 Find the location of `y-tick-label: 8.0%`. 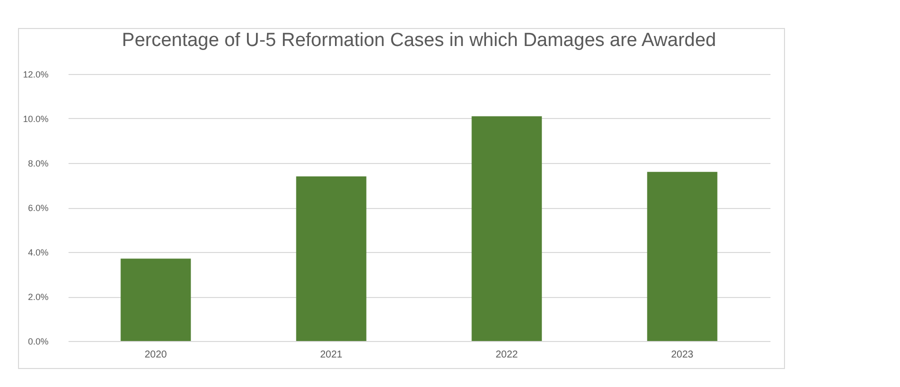

y-tick-label: 8.0% is located at coordinates (38, 163).